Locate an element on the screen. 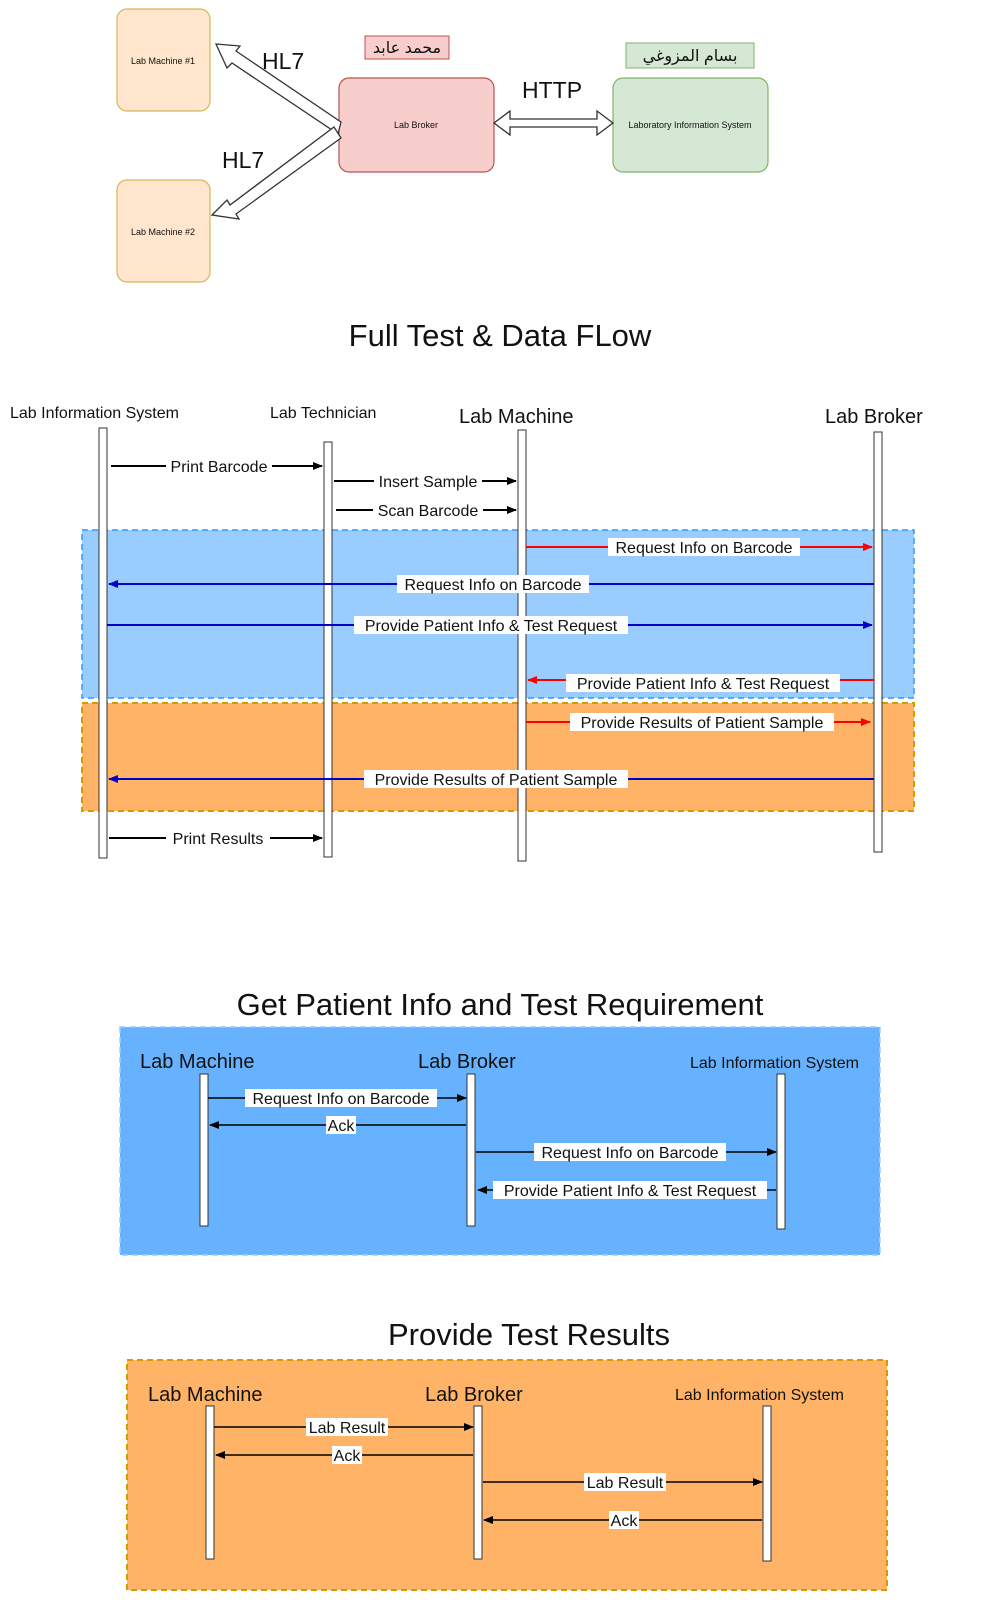 Image resolution: width=982 pixels, height=1600 pixels. hl7-top-label: HL7 is located at coordinates (283, 61).